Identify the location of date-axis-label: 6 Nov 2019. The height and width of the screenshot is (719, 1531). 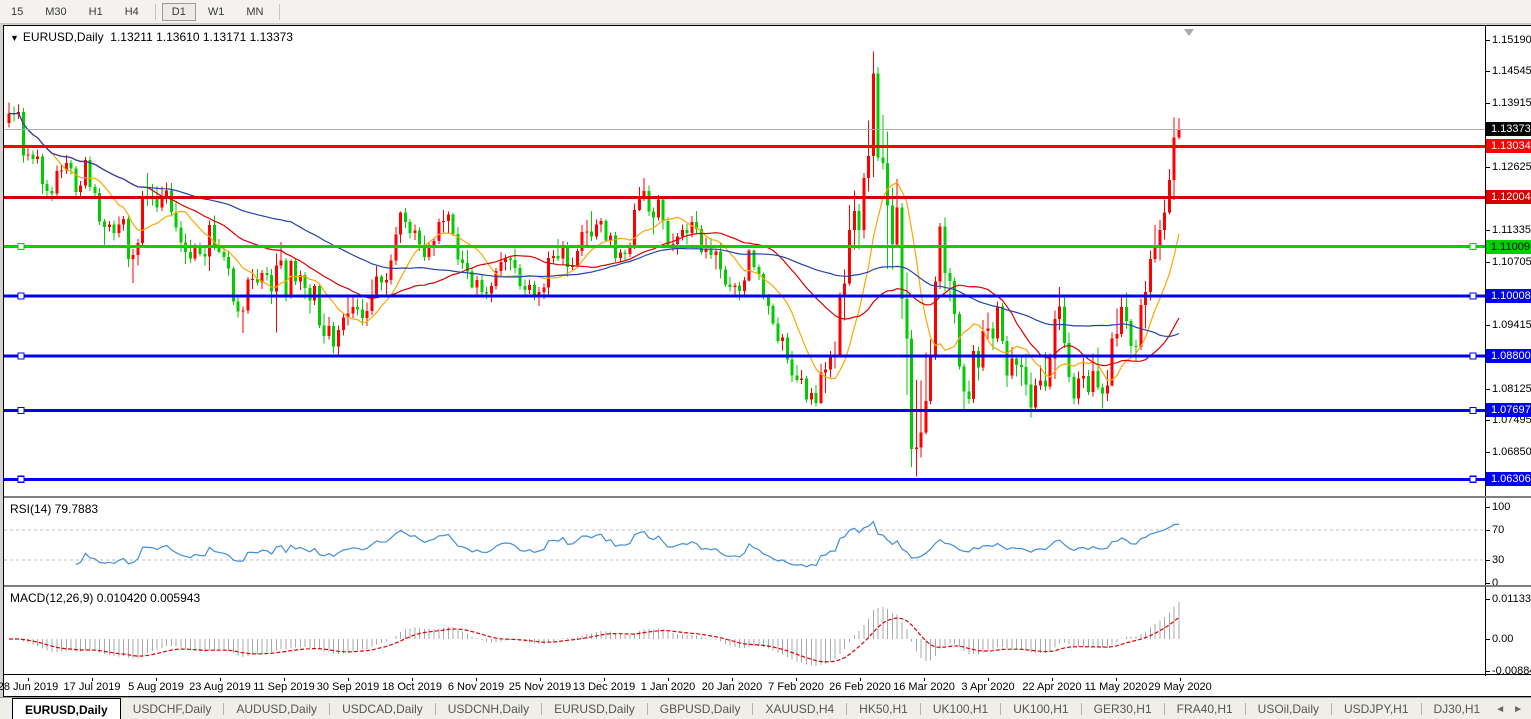
(476, 687).